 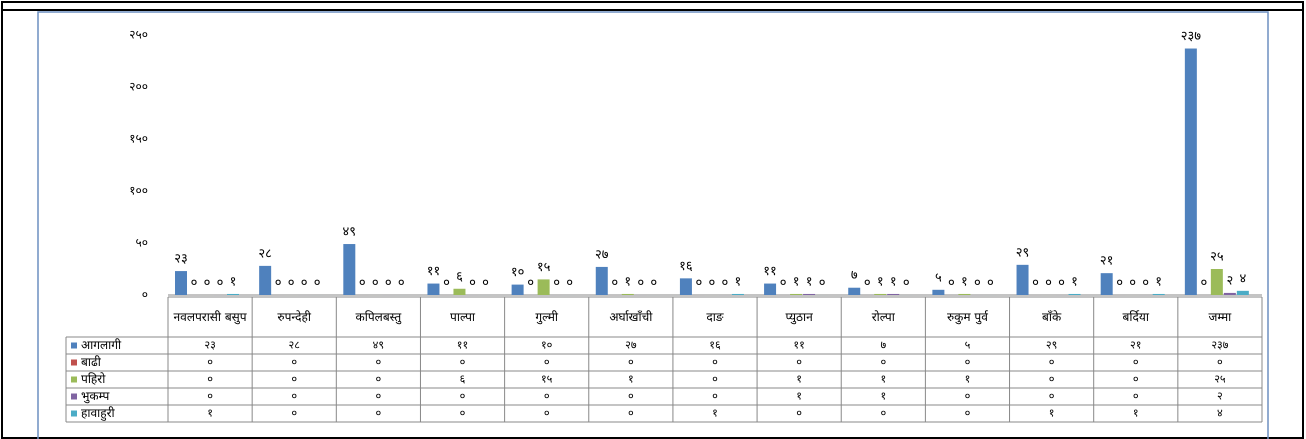 I want to click on data-label: ४९, so click(x=350, y=232).